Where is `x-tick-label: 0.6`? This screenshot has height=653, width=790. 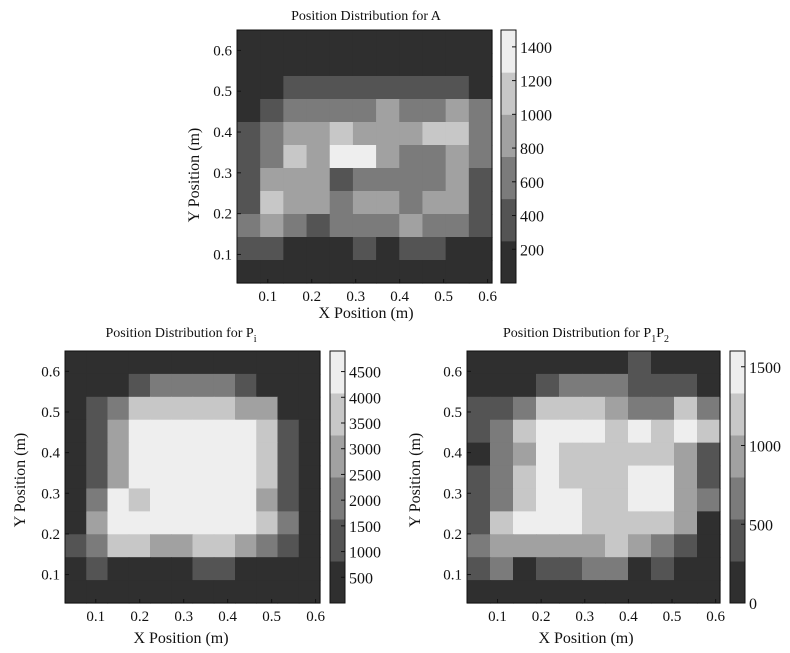 x-tick-label: 0.6 is located at coordinates (487, 297).